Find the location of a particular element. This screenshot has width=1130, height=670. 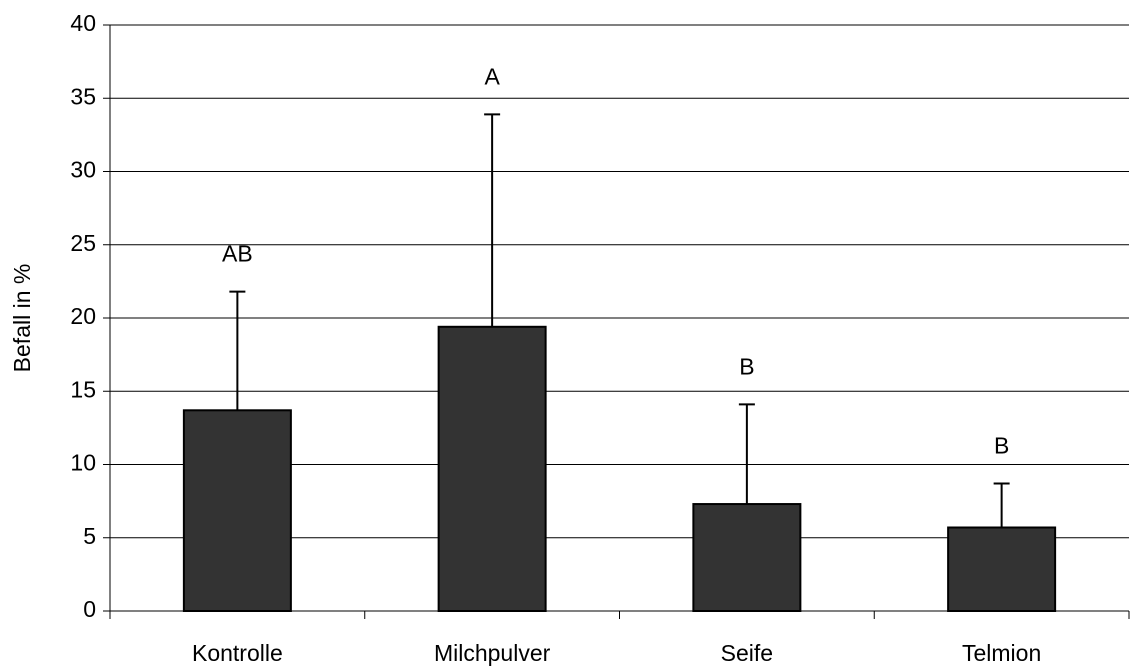

x-tick-label: Seife is located at coordinates (747, 653).